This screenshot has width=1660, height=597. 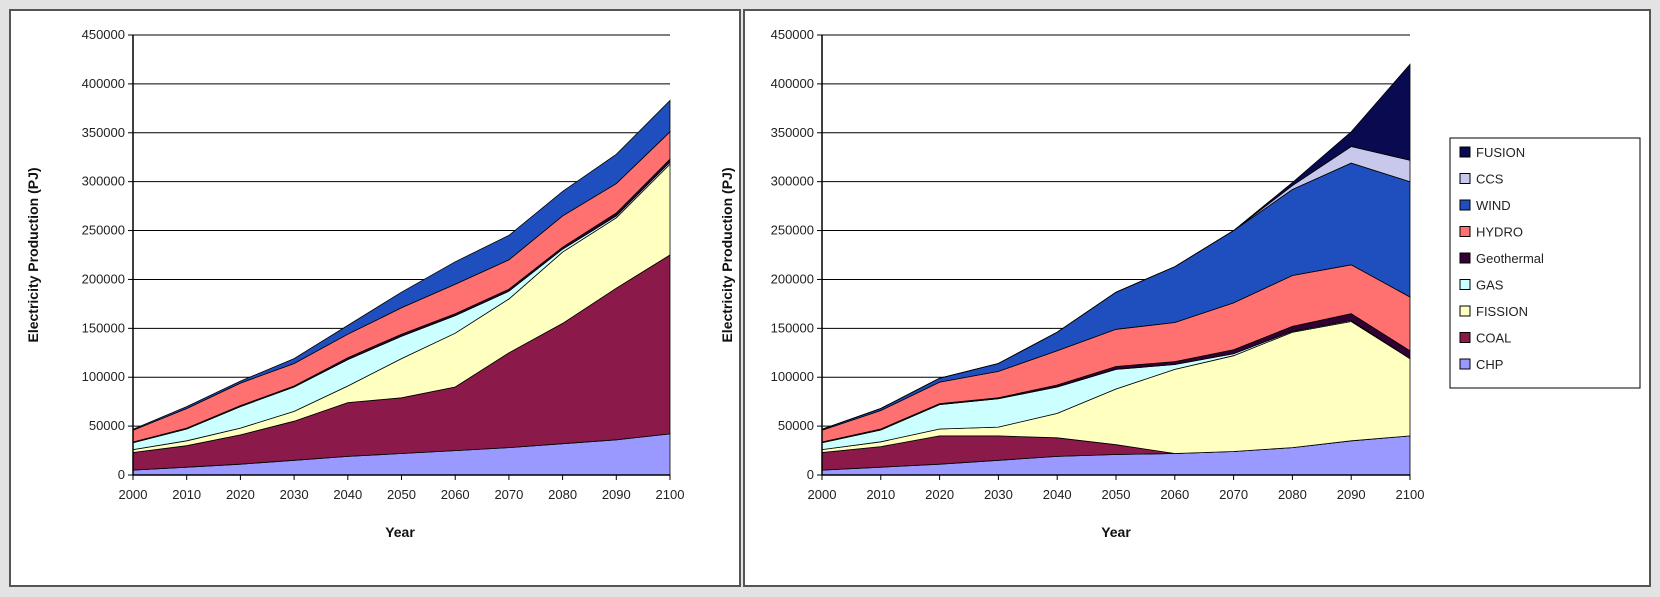 I want to click on legend-swatch-chp, so click(x=1465, y=364).